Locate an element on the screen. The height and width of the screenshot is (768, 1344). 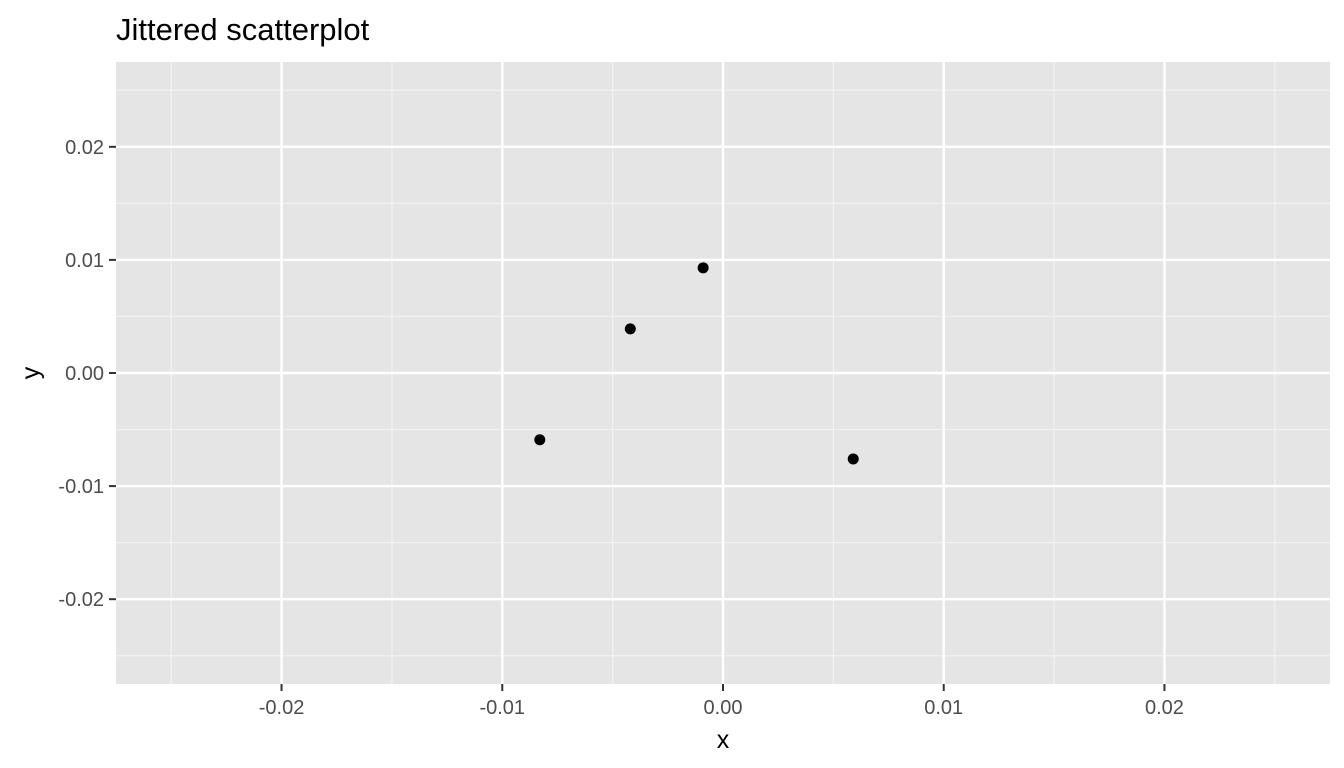
y-tick-label: 0.02 is located at coordinates (84, 148).